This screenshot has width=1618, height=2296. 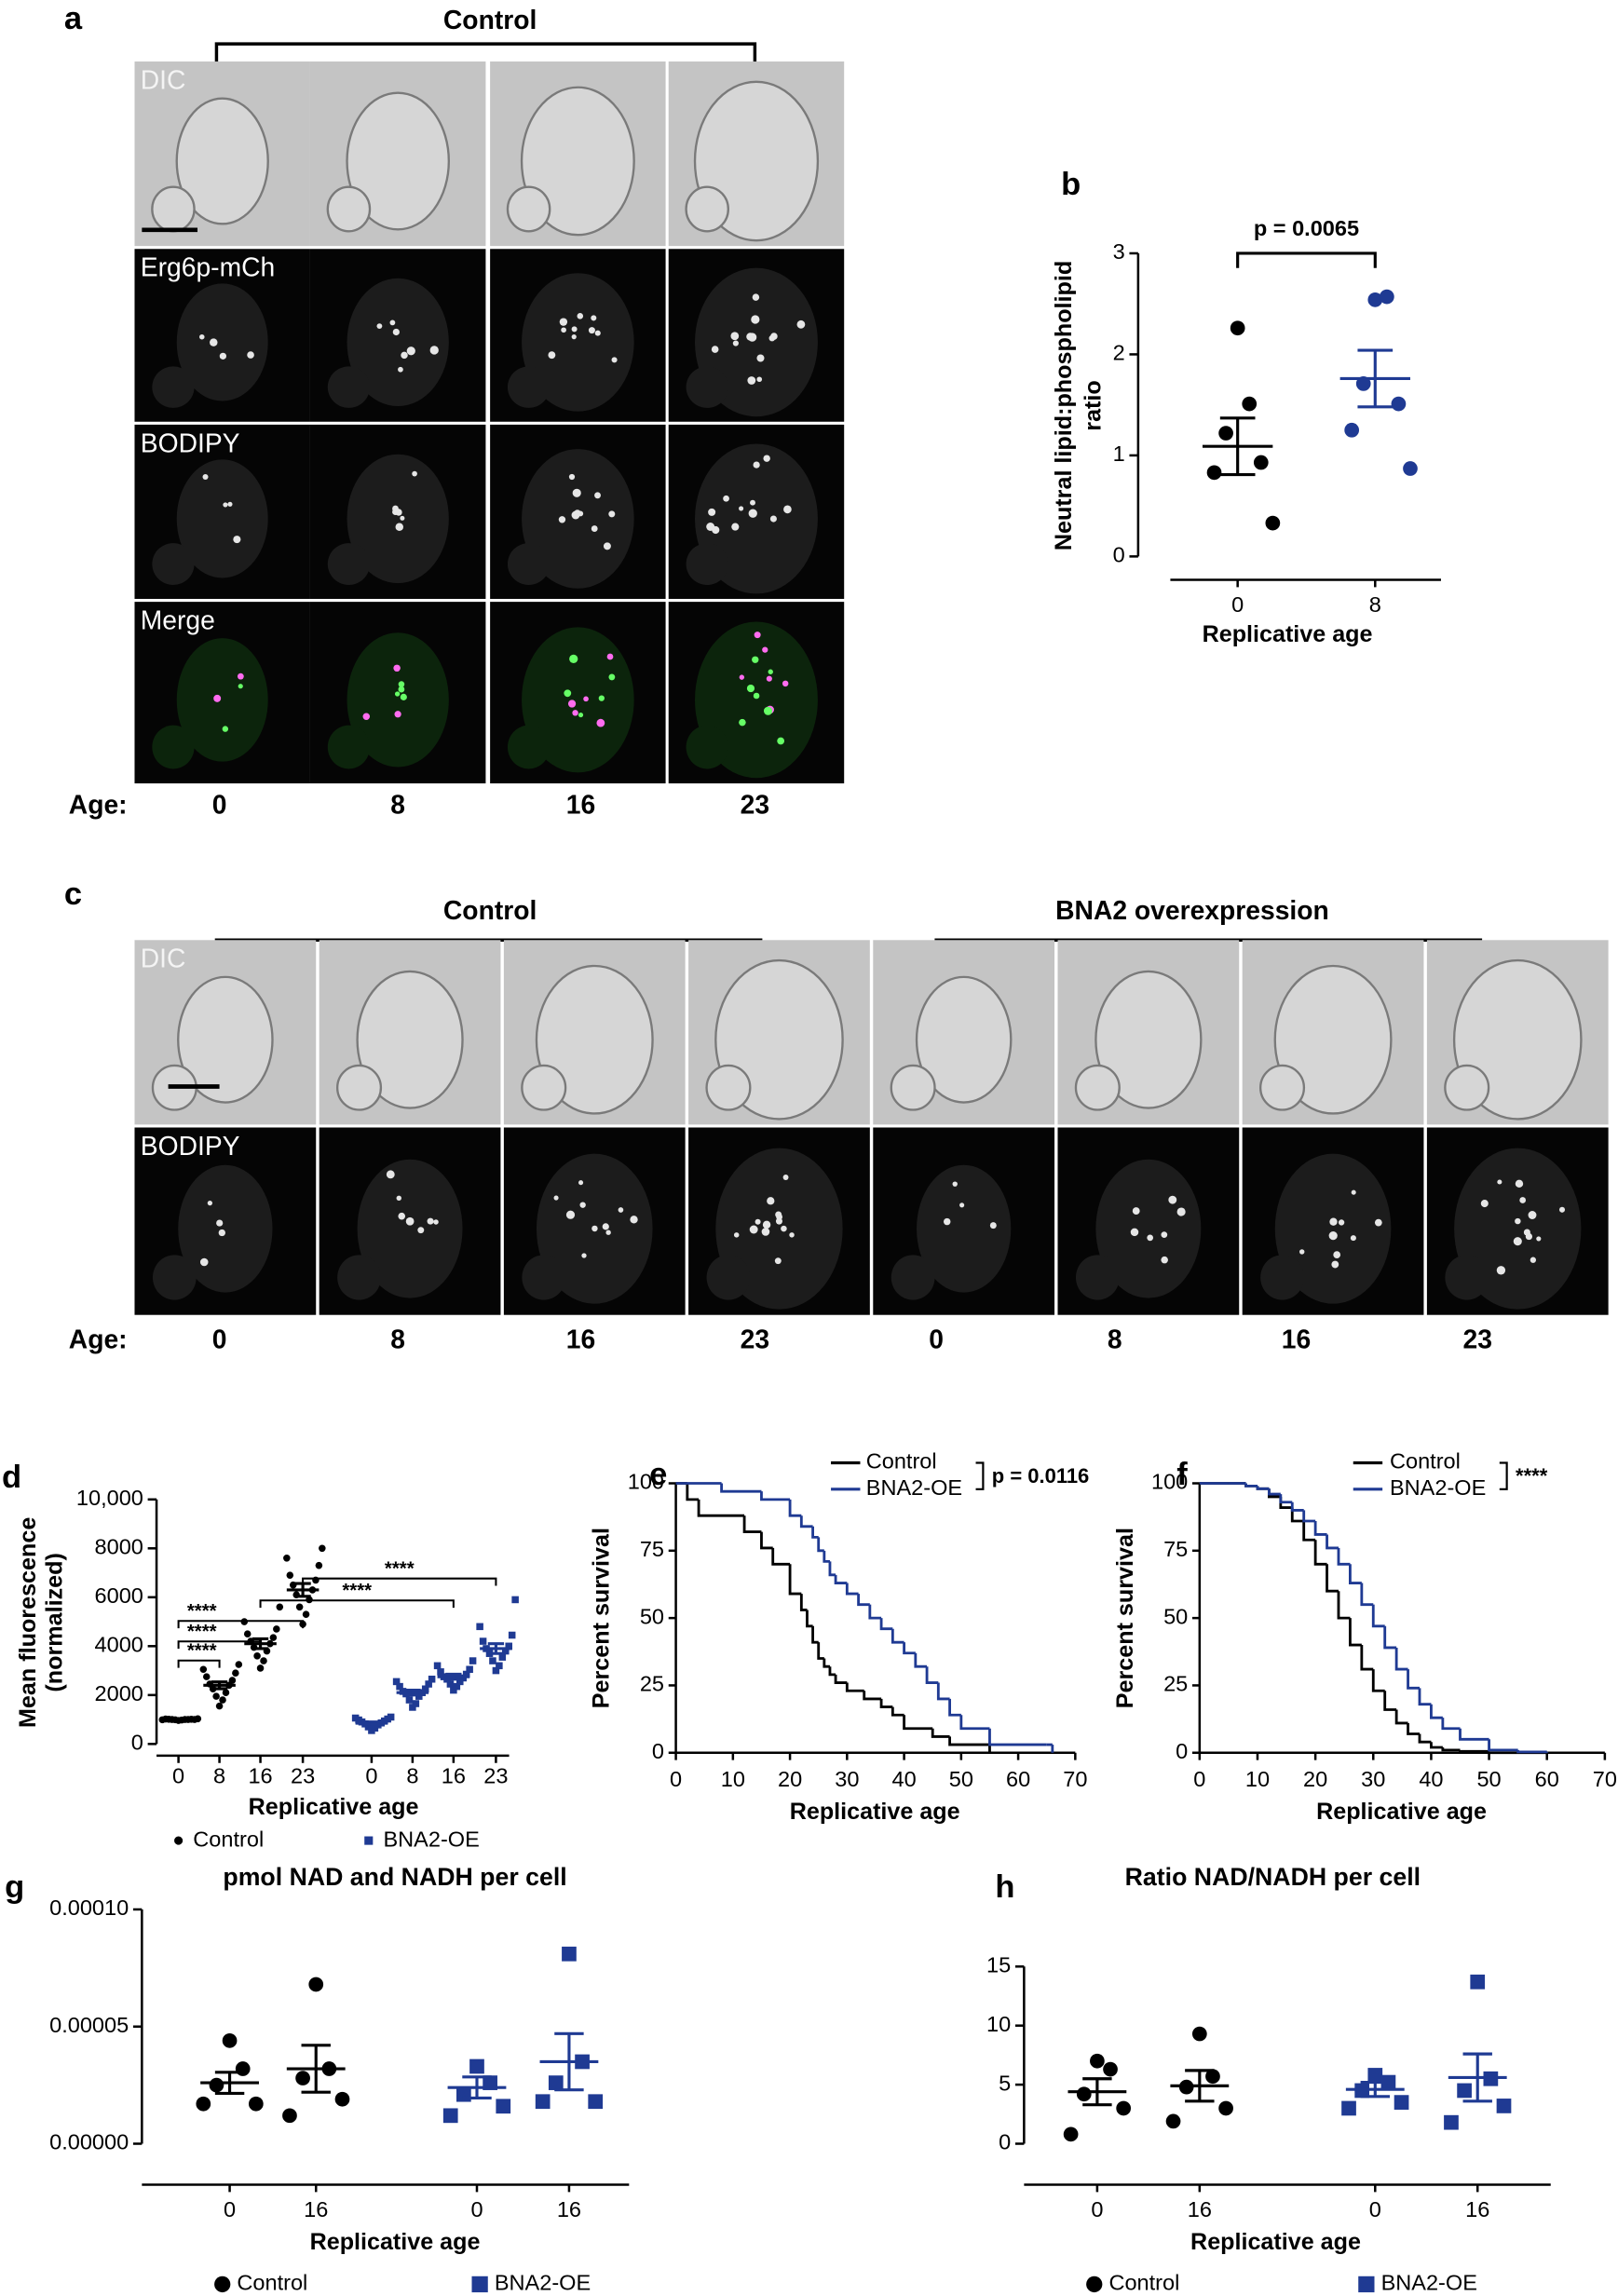 What do you see at coordinates (490, 910) in the screenshot?
I see `panel-header: Control` at bounding box center [490, 910].